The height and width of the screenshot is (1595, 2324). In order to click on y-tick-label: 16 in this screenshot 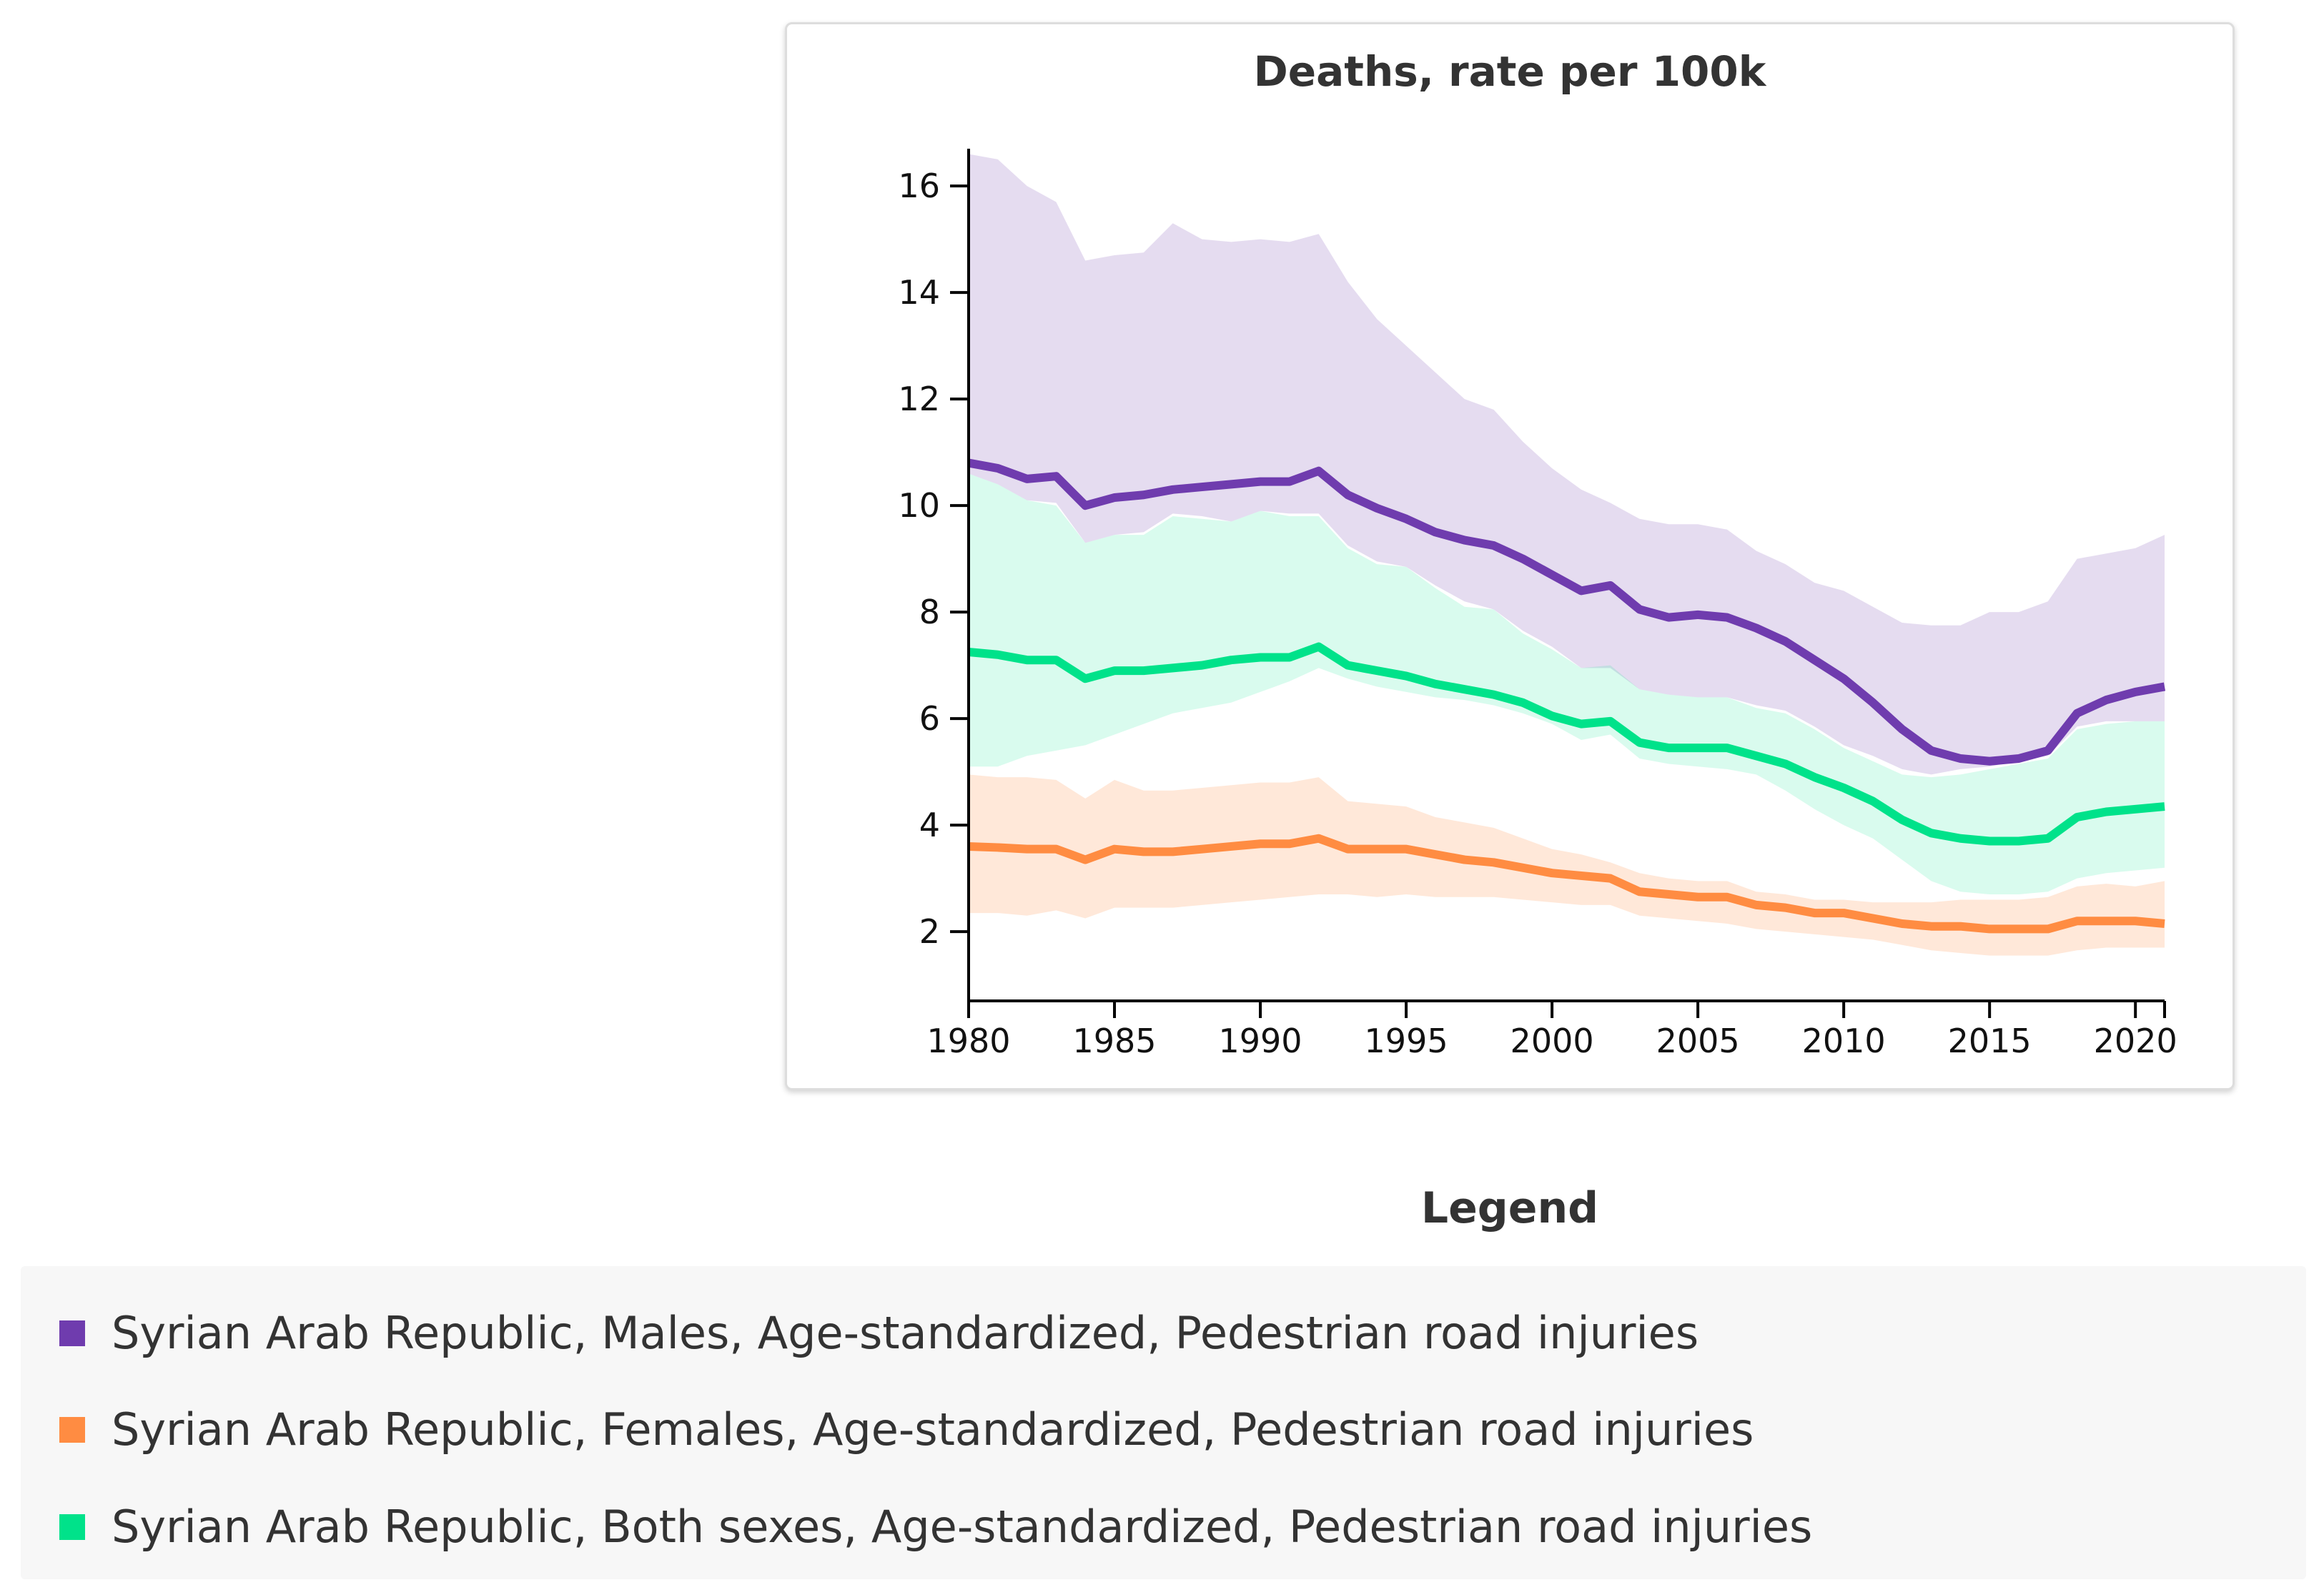, I will do `click(919, 186)`.